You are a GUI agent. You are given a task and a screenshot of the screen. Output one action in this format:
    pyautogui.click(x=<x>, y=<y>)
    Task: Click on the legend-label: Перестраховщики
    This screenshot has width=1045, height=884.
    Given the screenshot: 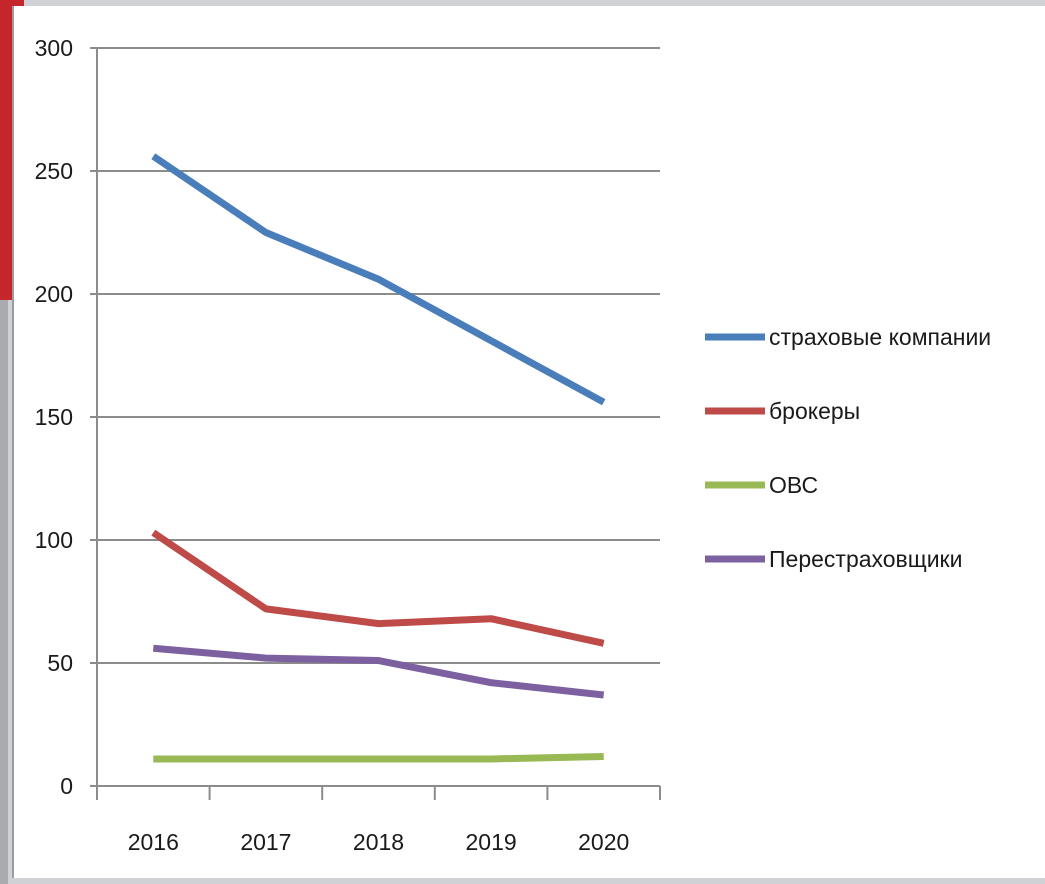 What is the action you would take?
    pyautogui.click(x=865, y=559)
    